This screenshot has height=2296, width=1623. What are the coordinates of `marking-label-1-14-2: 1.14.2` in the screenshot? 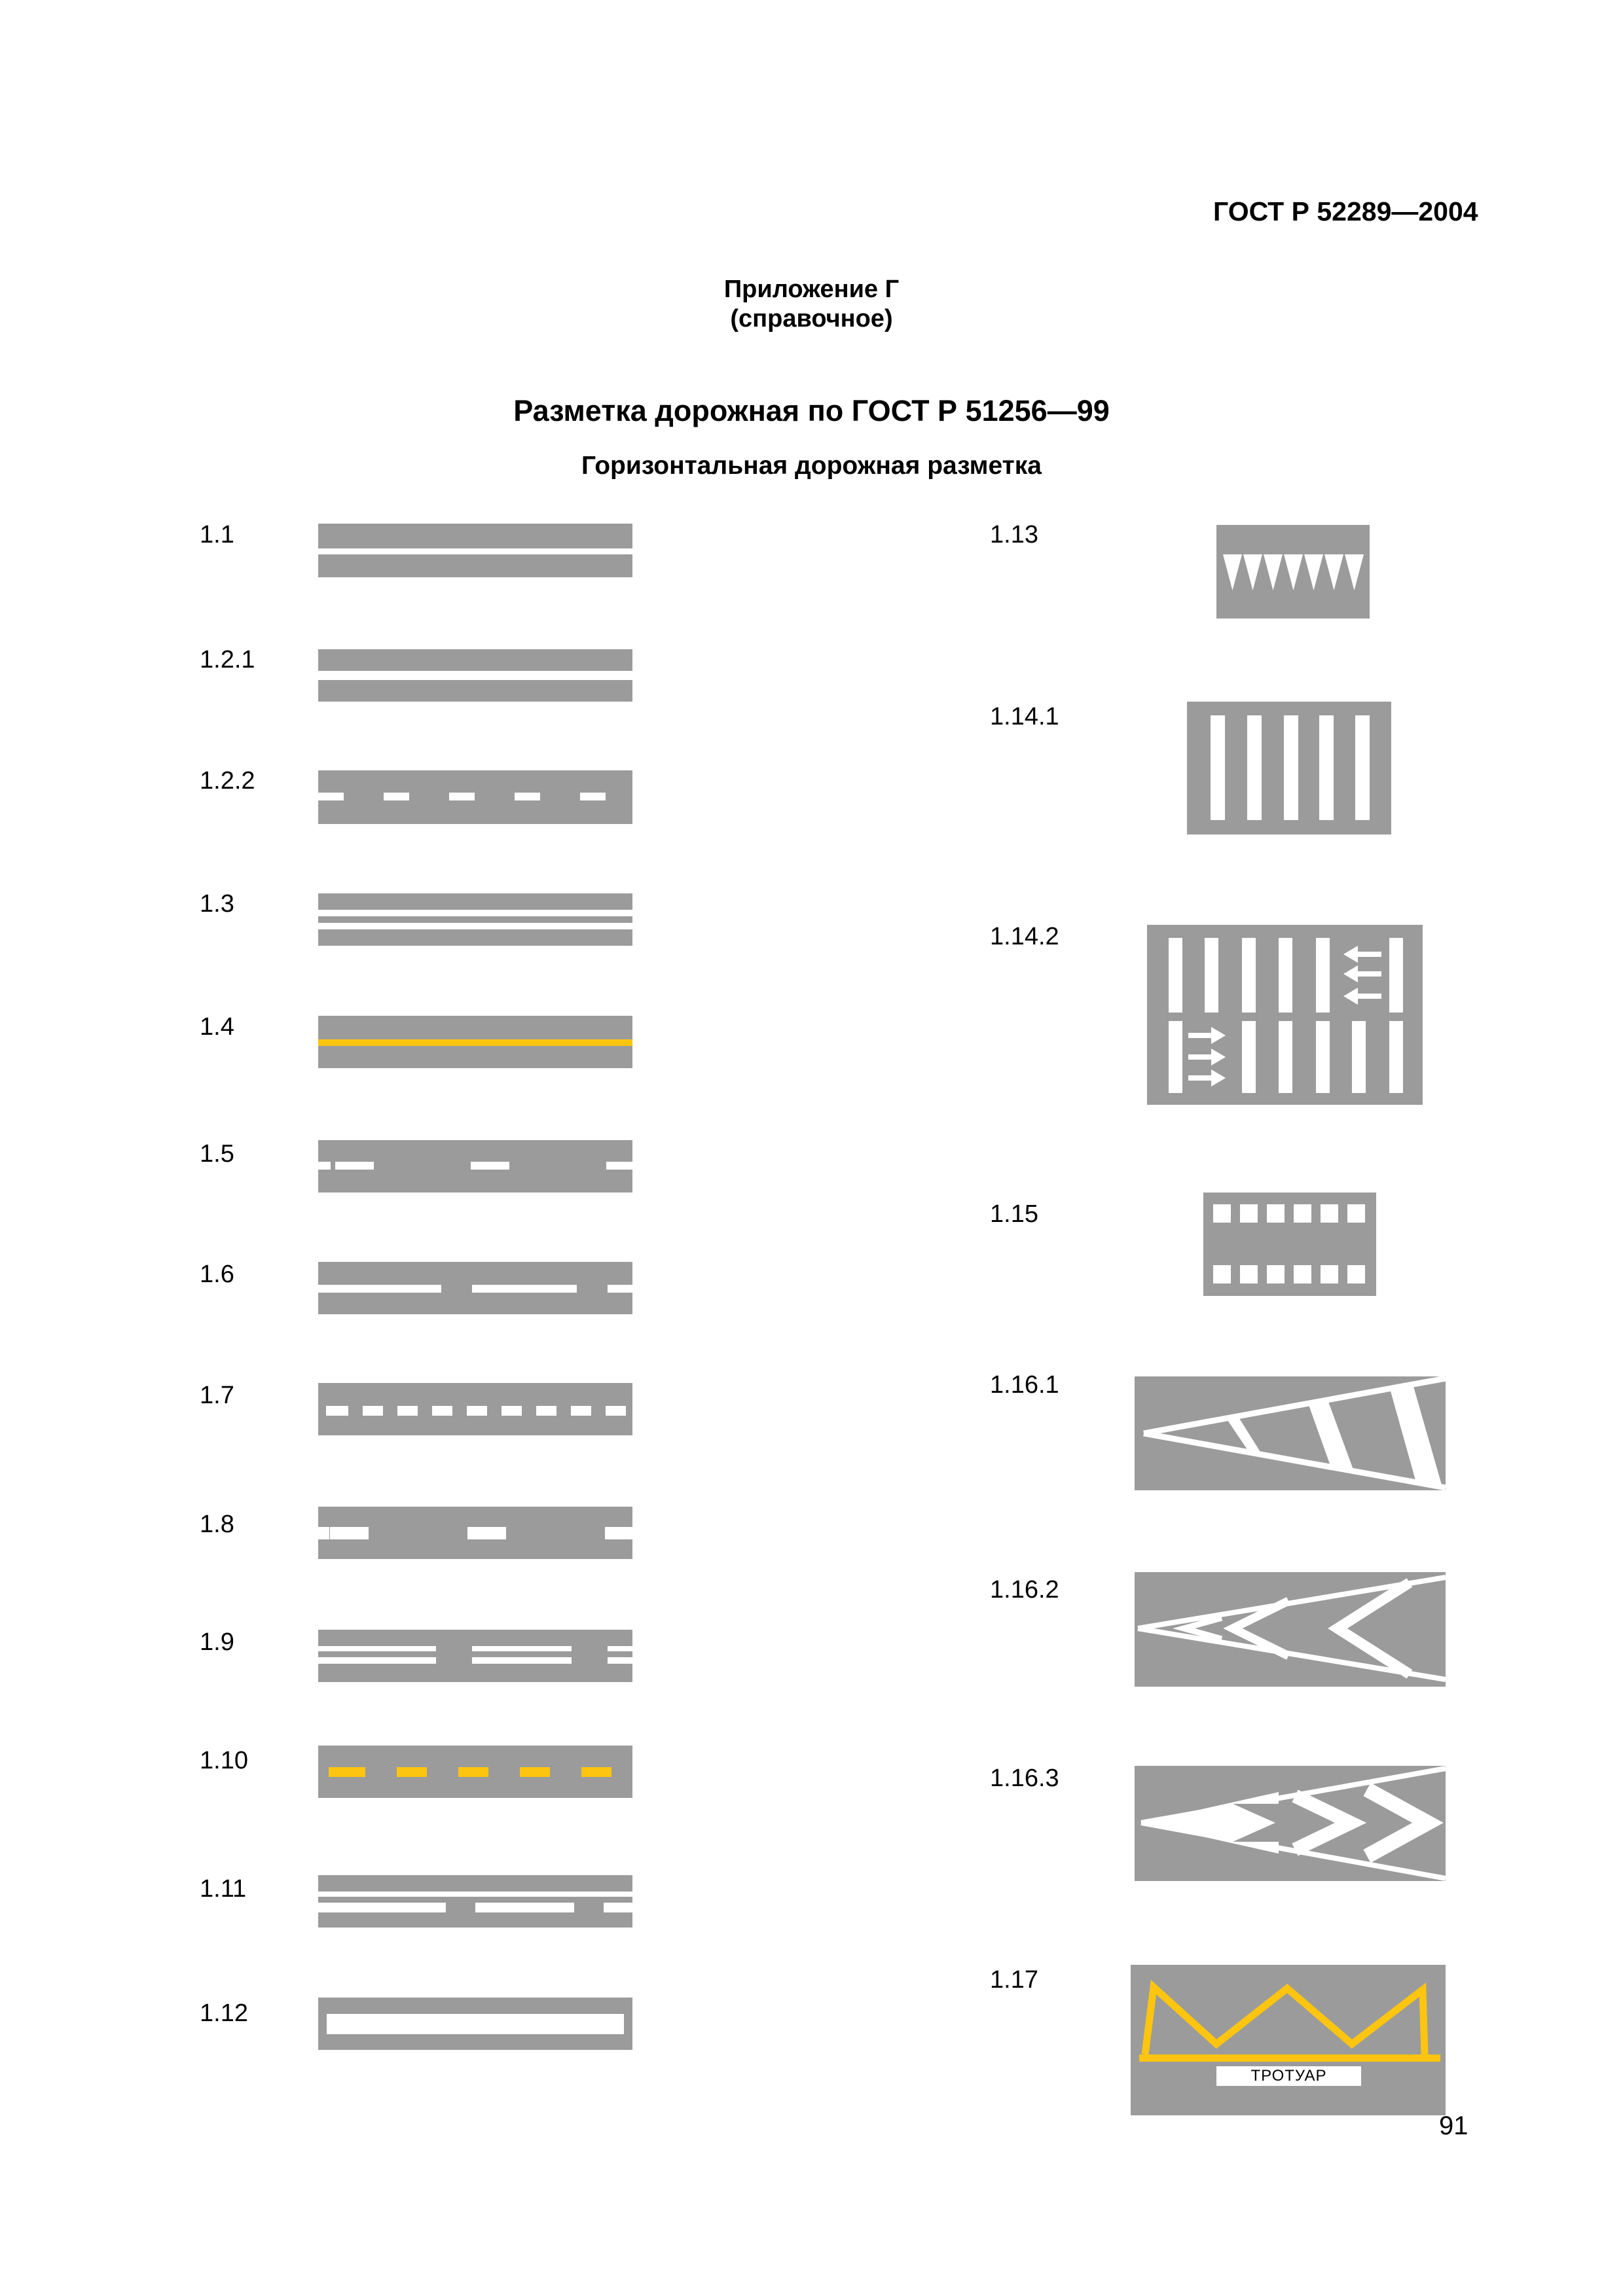 It's located at (1024, 936).